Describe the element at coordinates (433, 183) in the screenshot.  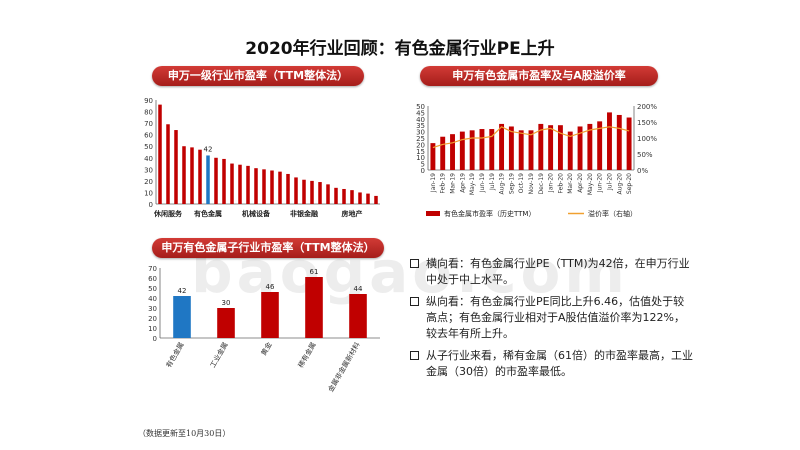
I see `x-tick-label: Jan-19` at that location.